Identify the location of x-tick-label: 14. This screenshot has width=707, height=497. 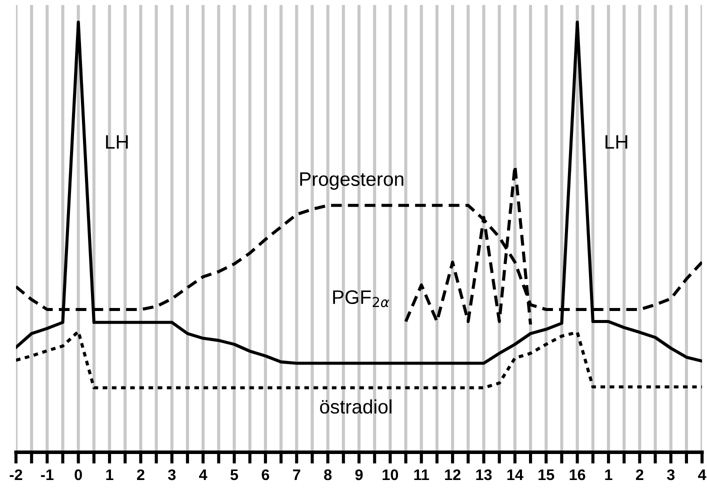
(515, 475).